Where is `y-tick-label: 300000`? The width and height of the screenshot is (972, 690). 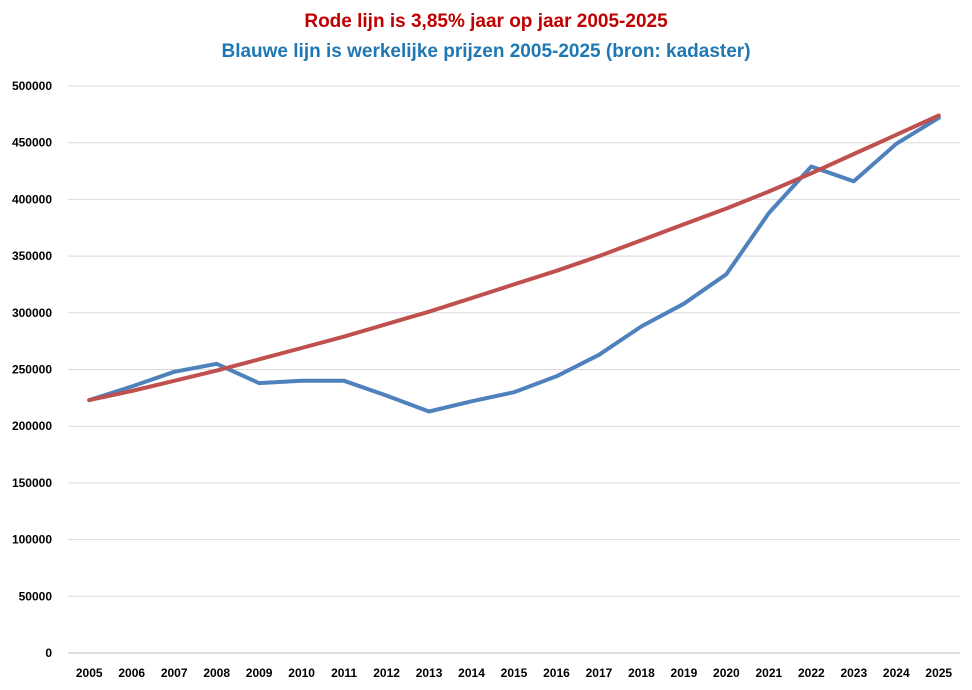 y-tick-label: 300000 is located at coordinates (32, 313).